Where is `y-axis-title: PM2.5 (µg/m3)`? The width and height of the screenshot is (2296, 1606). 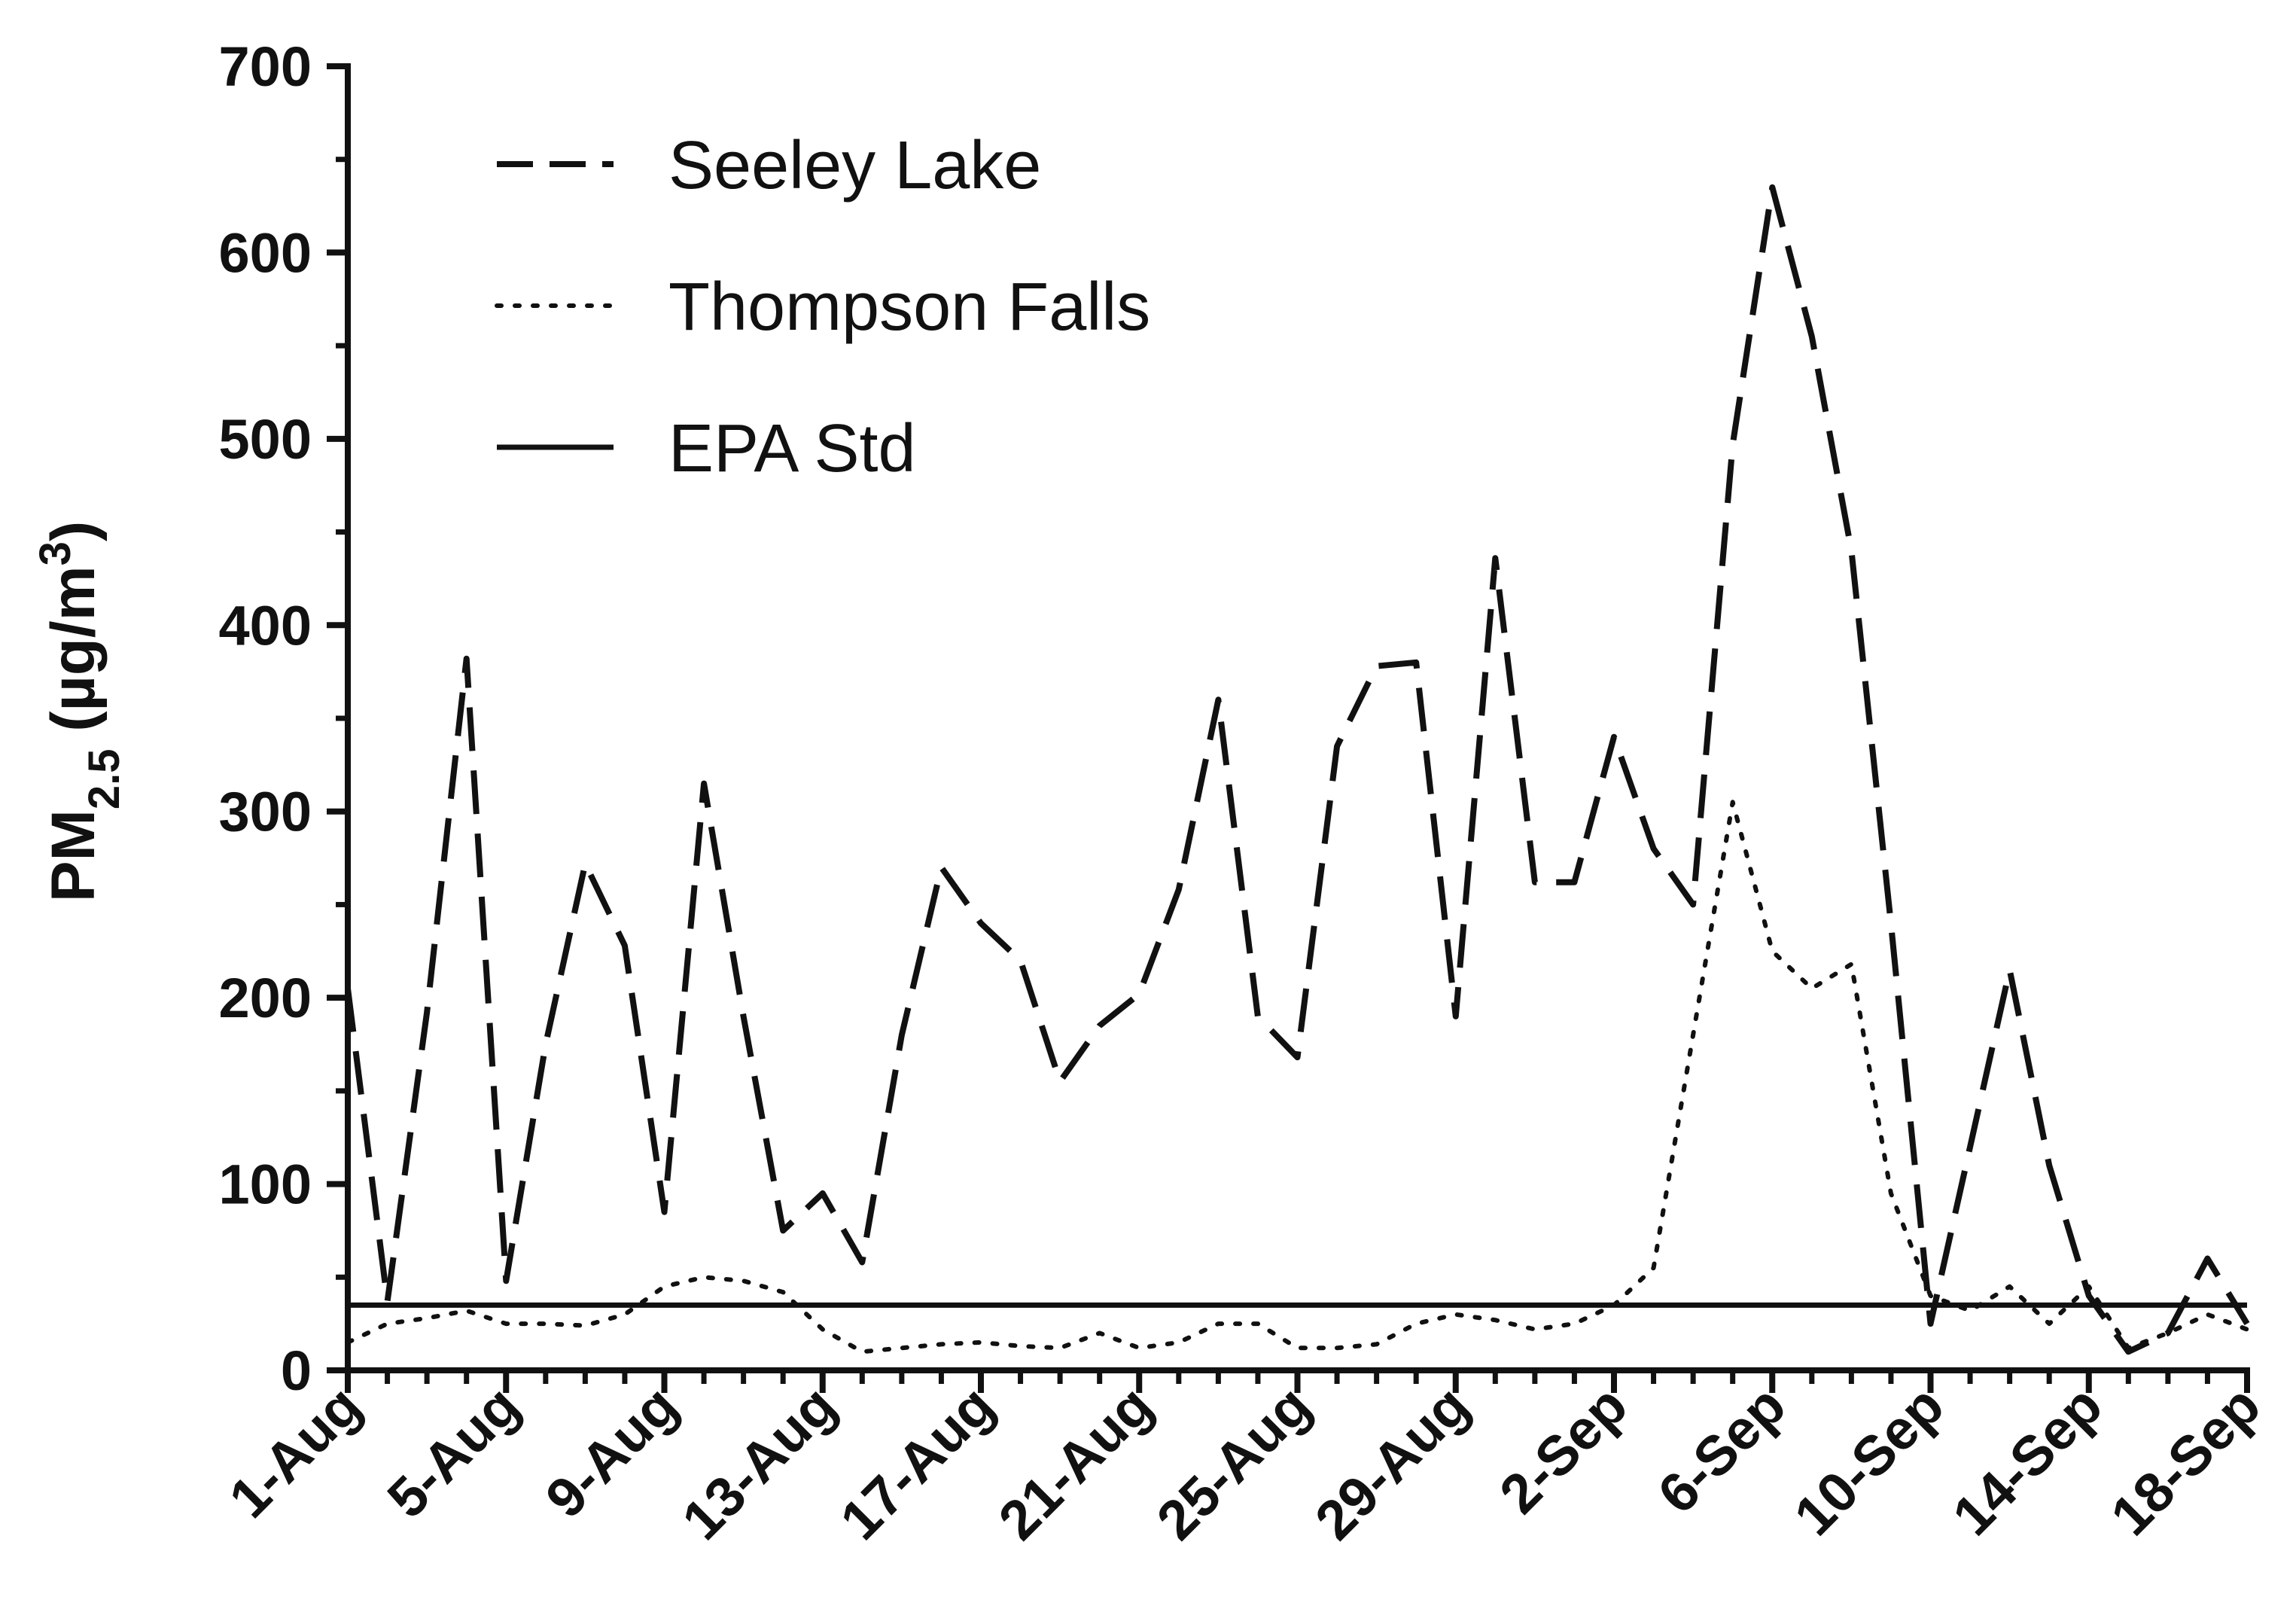
y-axis-title: PM2.5 (µg/m3) is located at coordinates (80, 711).